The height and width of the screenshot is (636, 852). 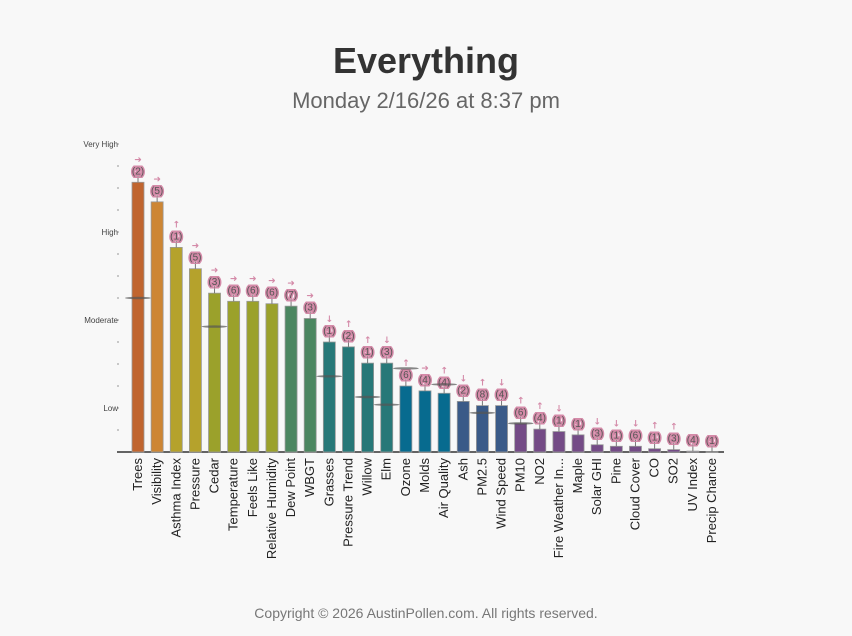 What do you see at coordinates (616, 449) in the screenshot?
I see `bar-pine` at bounding box center [616, 449].